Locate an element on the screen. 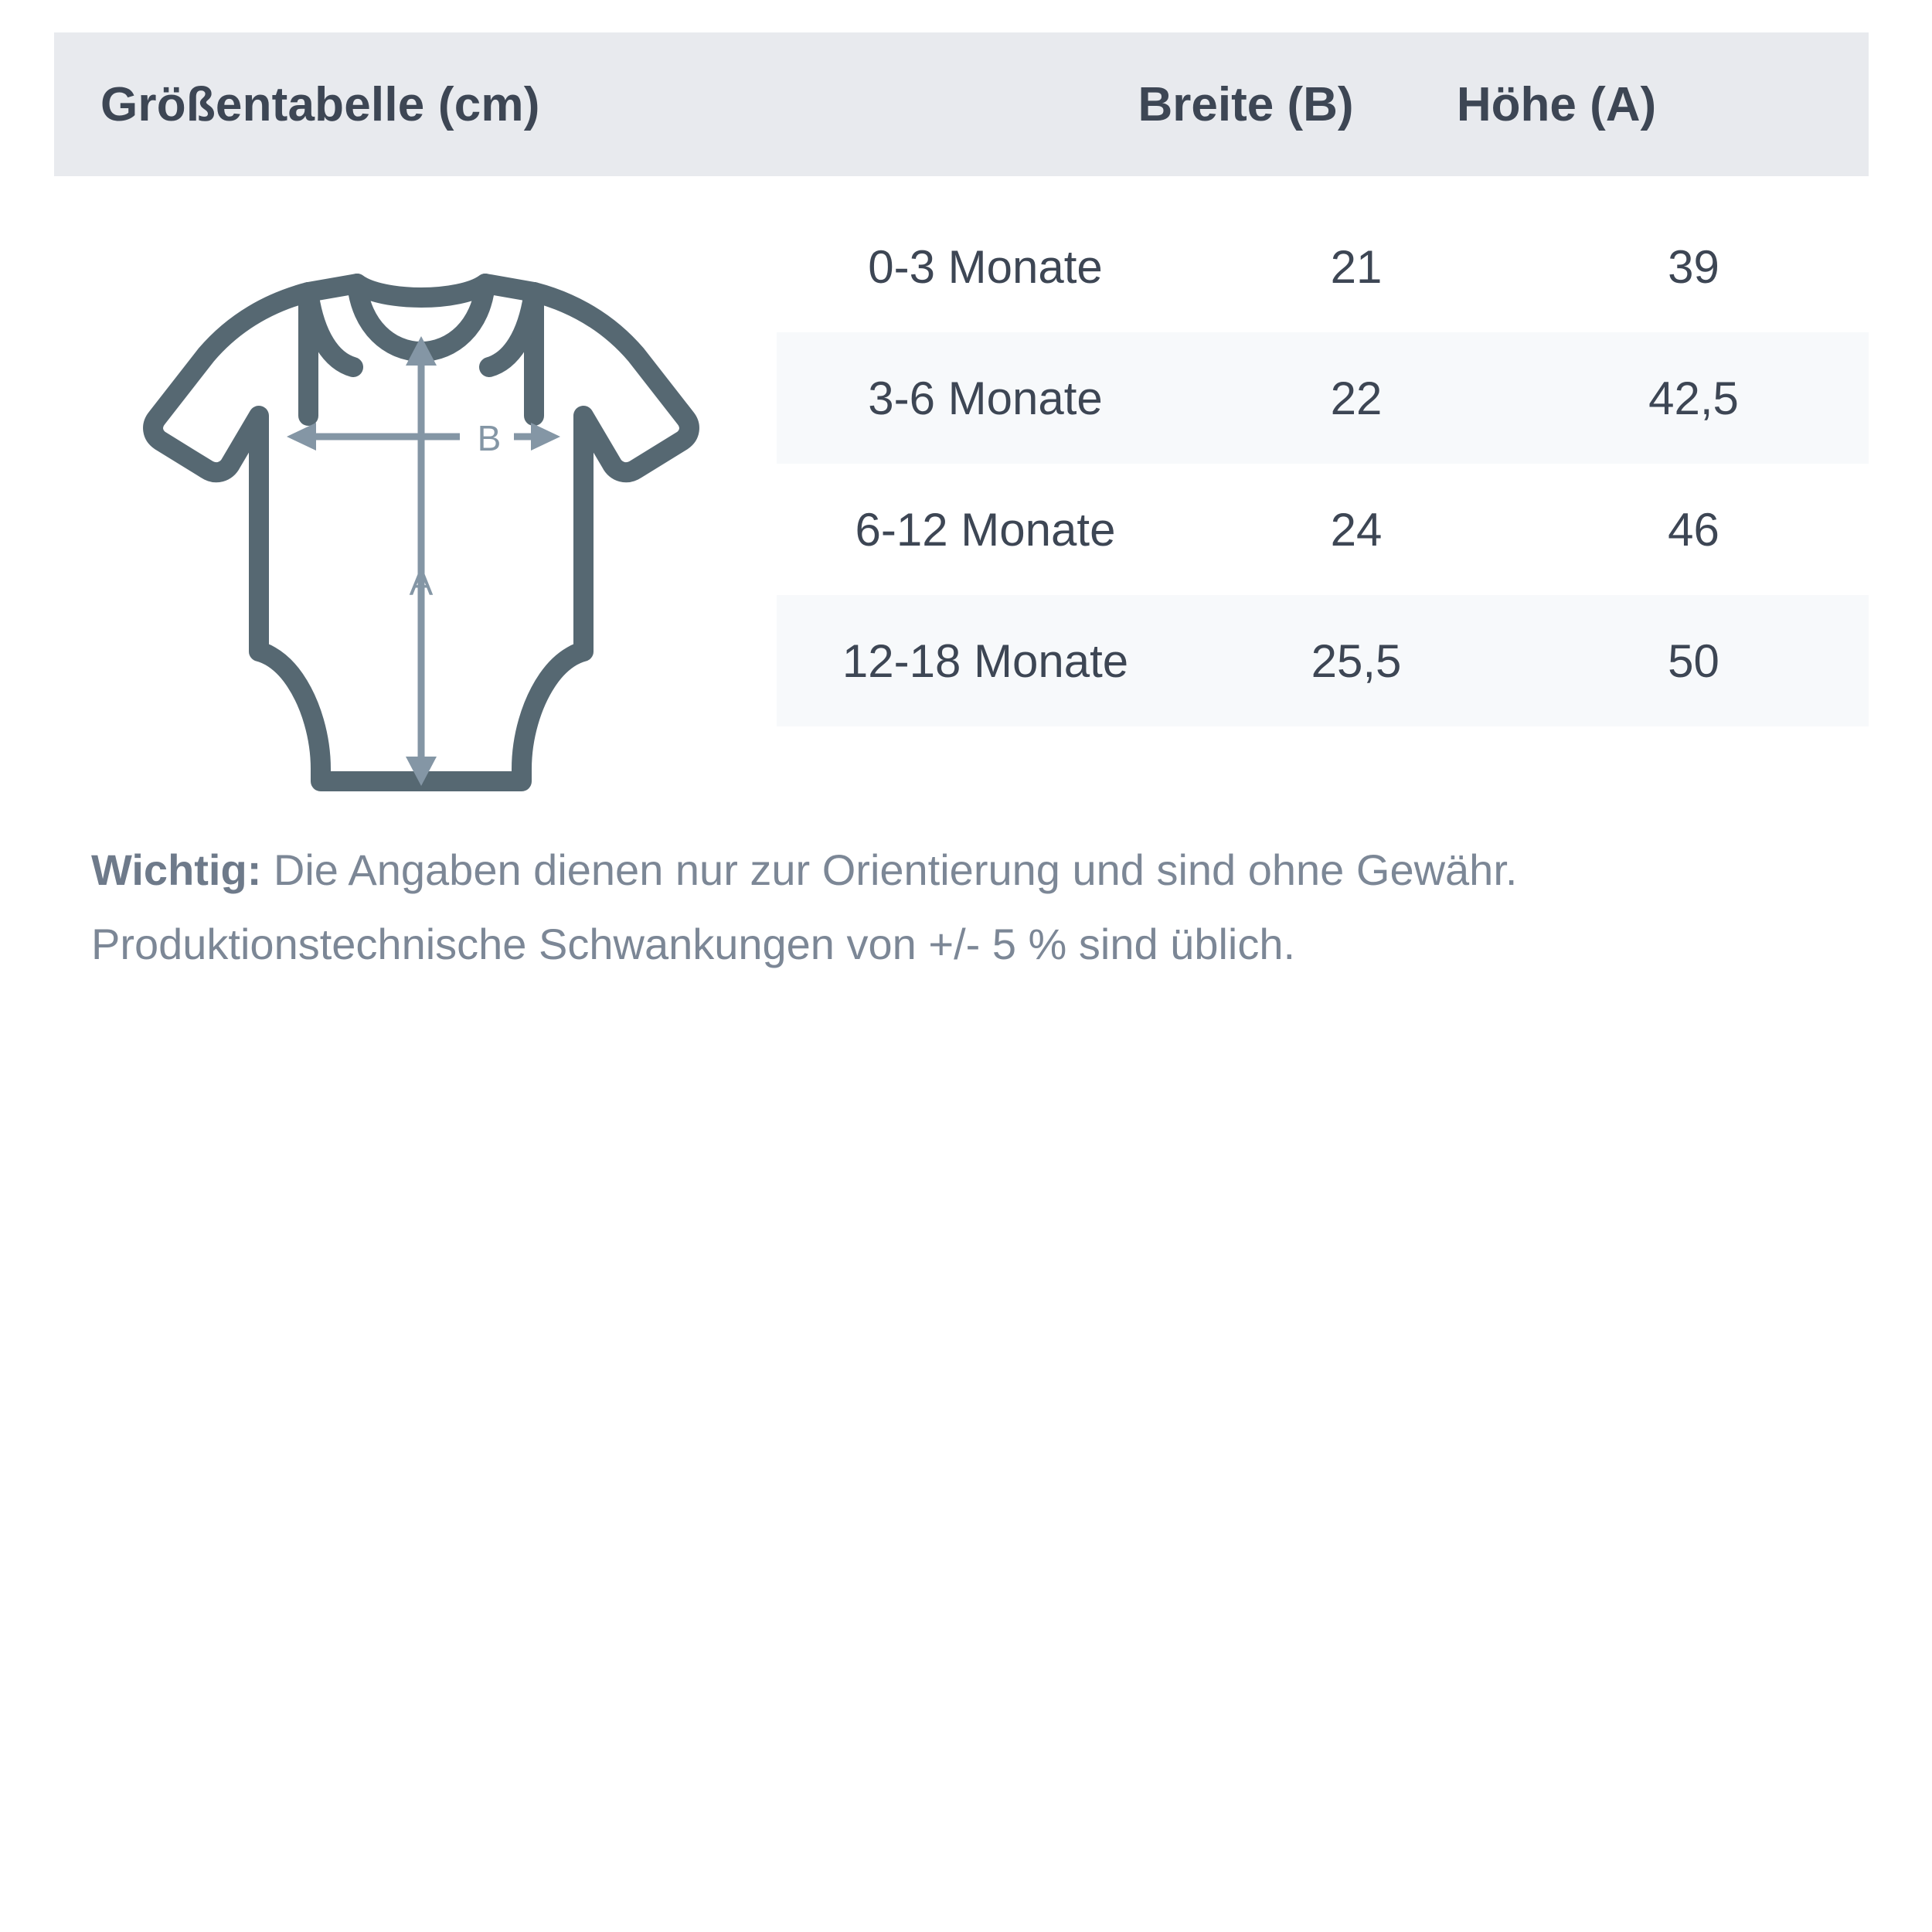 Image resolution: width=1932 pixels, height=1932 pixels. table-row: 12-18 Monate 25,5 50 is located at coordinates (1323, 660).